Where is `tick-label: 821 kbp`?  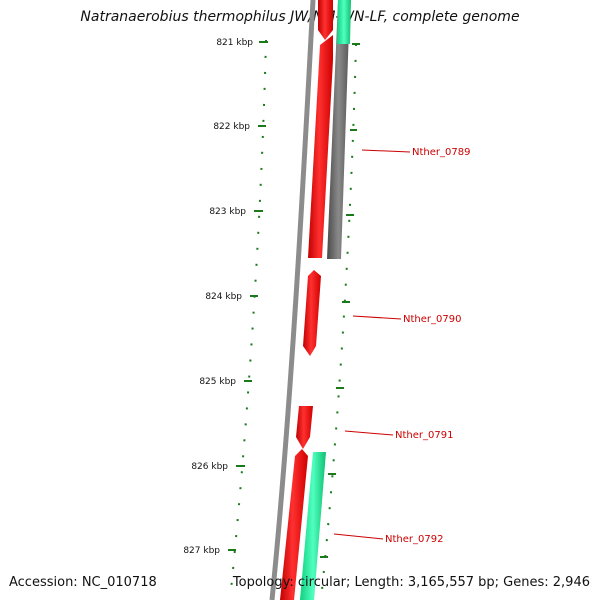 tick-label: 821 kbp is located at coordinates (234, 43).